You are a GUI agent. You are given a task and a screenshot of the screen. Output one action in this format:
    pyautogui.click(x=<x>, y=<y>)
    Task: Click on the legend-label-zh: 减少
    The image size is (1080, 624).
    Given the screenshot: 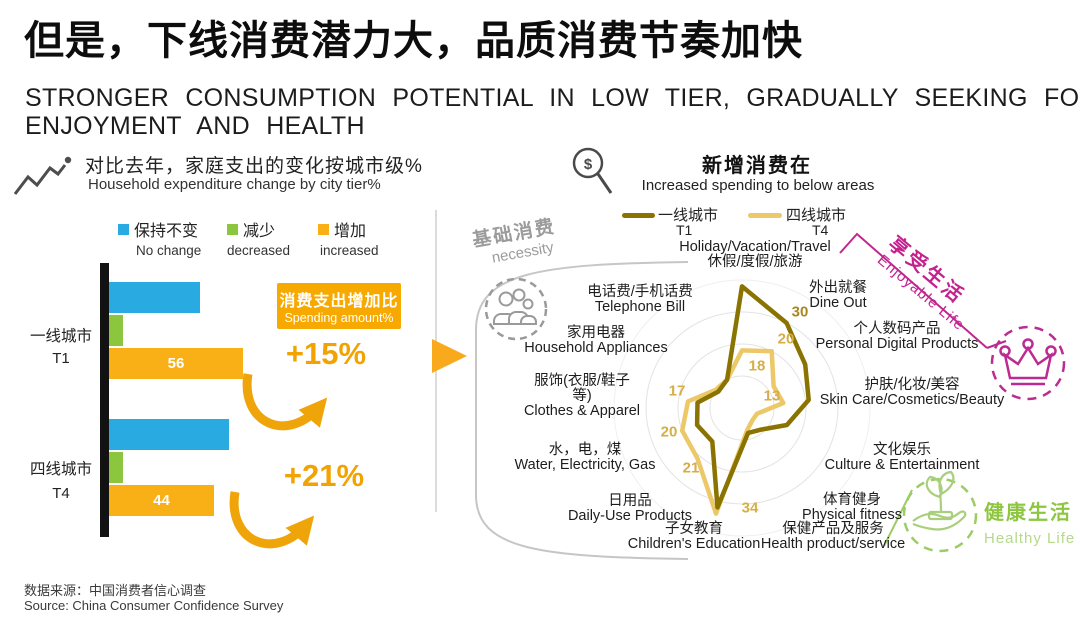 What is the action you would take?
    pyautogui.click(x=259, y=231)
    